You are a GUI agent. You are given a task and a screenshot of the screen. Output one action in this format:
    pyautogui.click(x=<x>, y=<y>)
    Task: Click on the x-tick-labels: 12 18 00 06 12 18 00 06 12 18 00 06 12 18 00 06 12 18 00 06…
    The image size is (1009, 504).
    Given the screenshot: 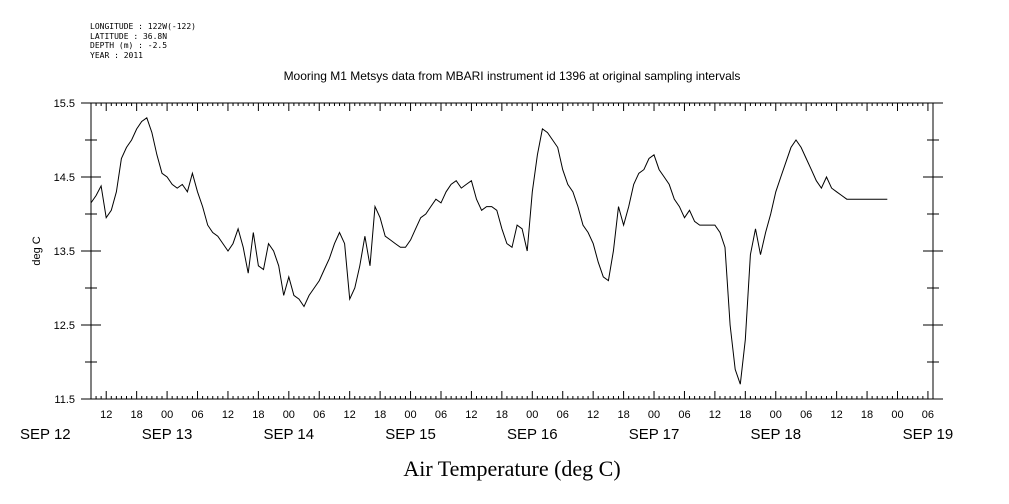 What is the action you would take?
    pyautogui.click(x=517, y=415)
    